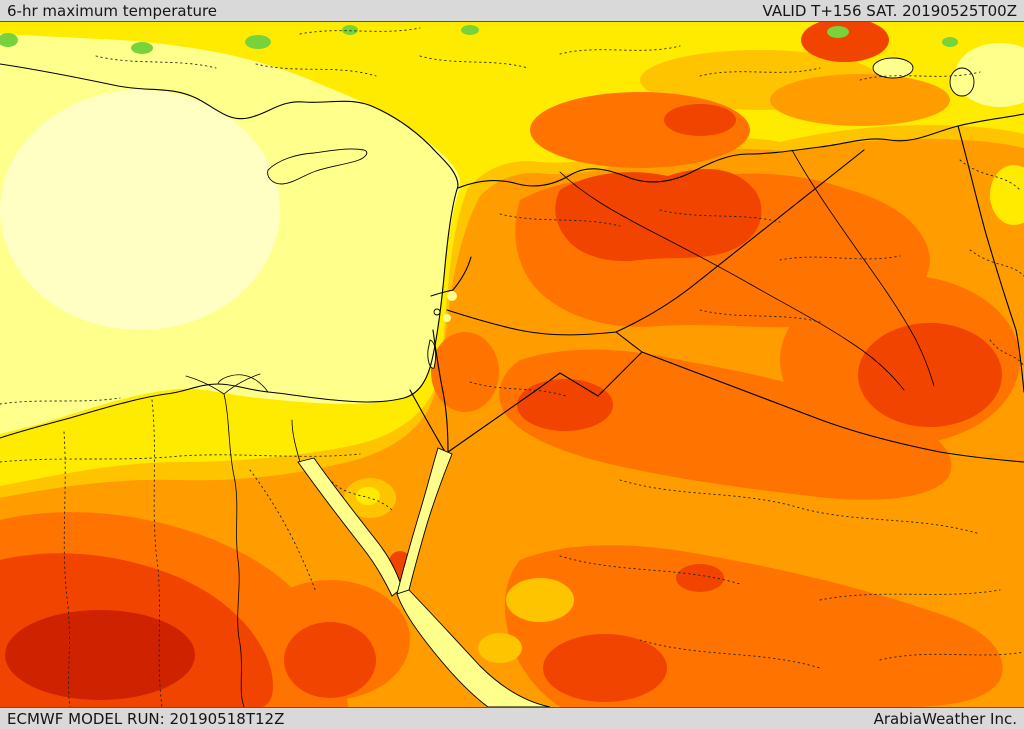 This screenshot has height=729, width=1024. What do you see at coordinates (565, 405) in the screenshot?
I see `red-core-east-jordan` at bounding box center [565, 405].